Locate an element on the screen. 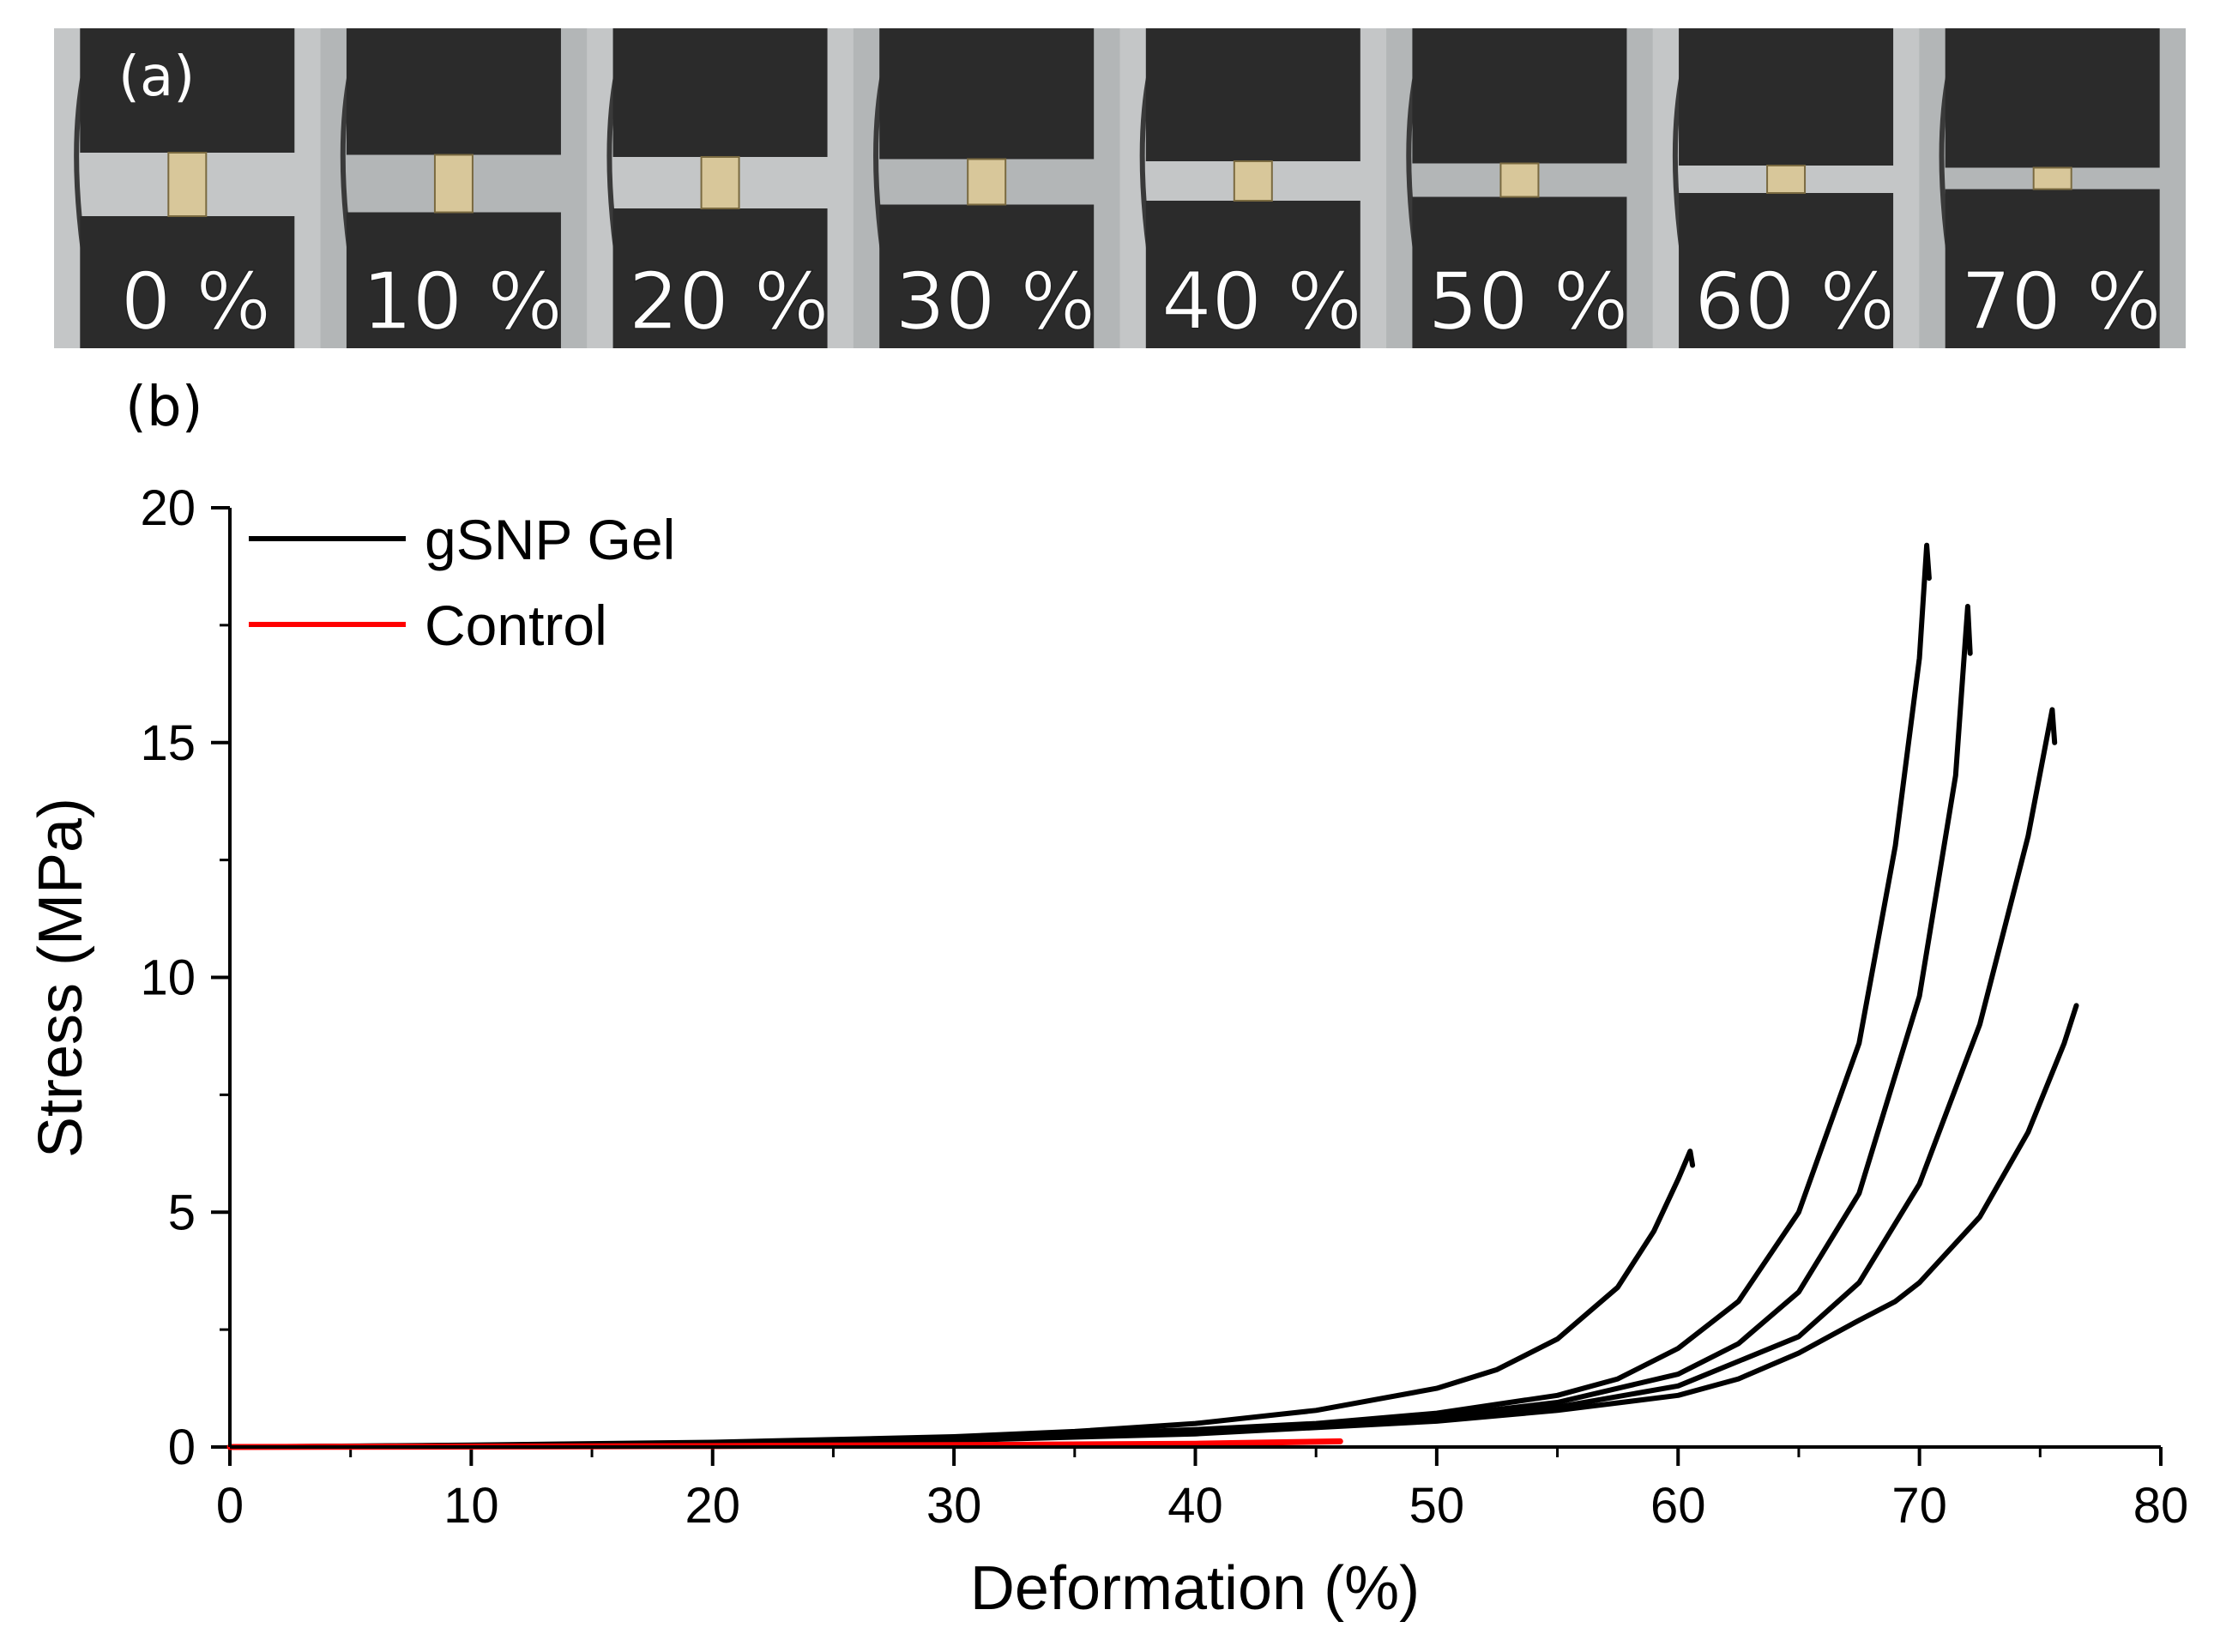 The width and height of the screenshot is (2214, 1652). frame-strain-label: 20 % is located at coordinates (729, 301).